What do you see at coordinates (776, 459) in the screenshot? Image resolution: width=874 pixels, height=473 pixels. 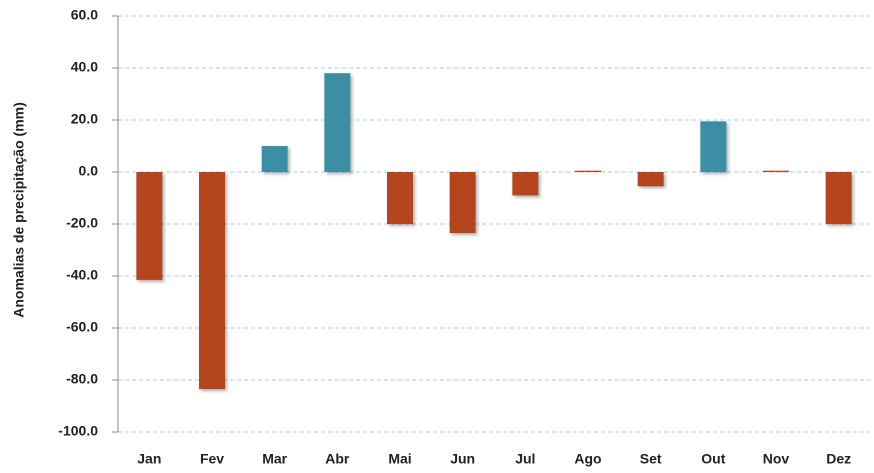 I see `x-tick-label: Nov` at bounding box center [776, 459].